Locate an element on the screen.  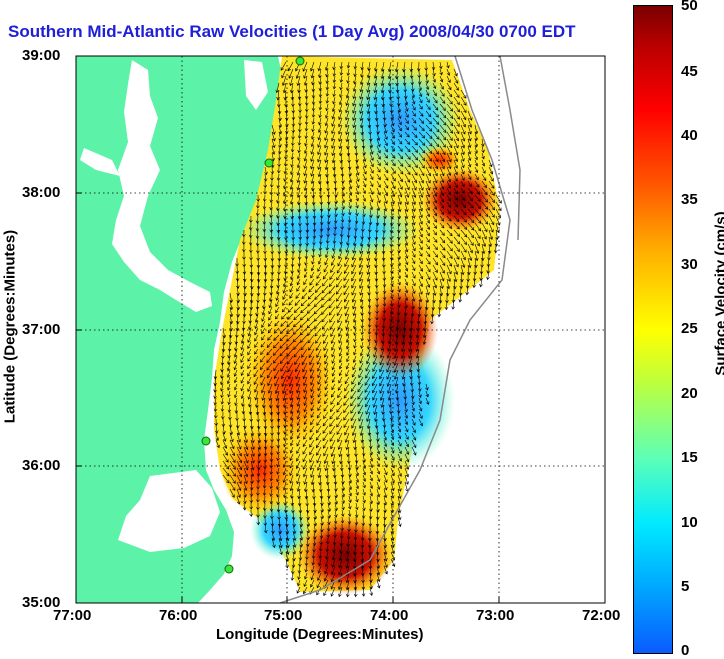
colorbar-tick-label: 5 is located at coordinates (685, 586).